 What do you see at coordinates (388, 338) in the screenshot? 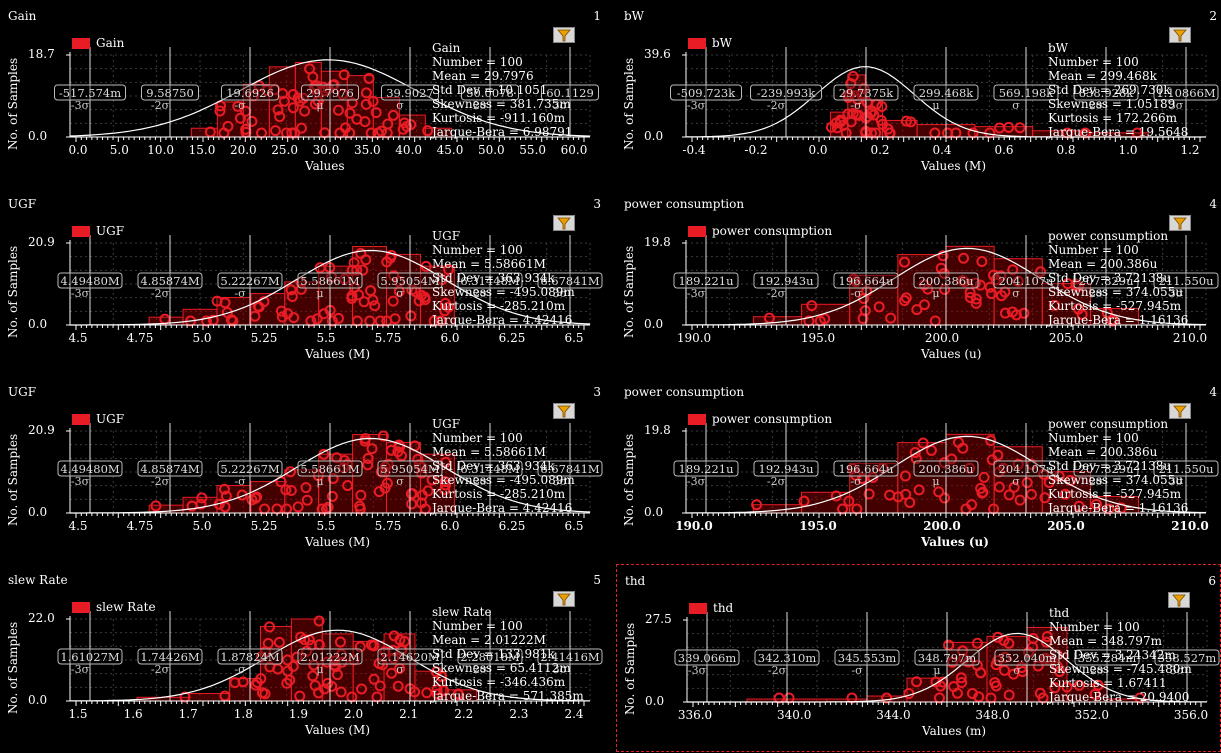
I see `x-tick-label: 5.75` at bounding box center [388, 338].